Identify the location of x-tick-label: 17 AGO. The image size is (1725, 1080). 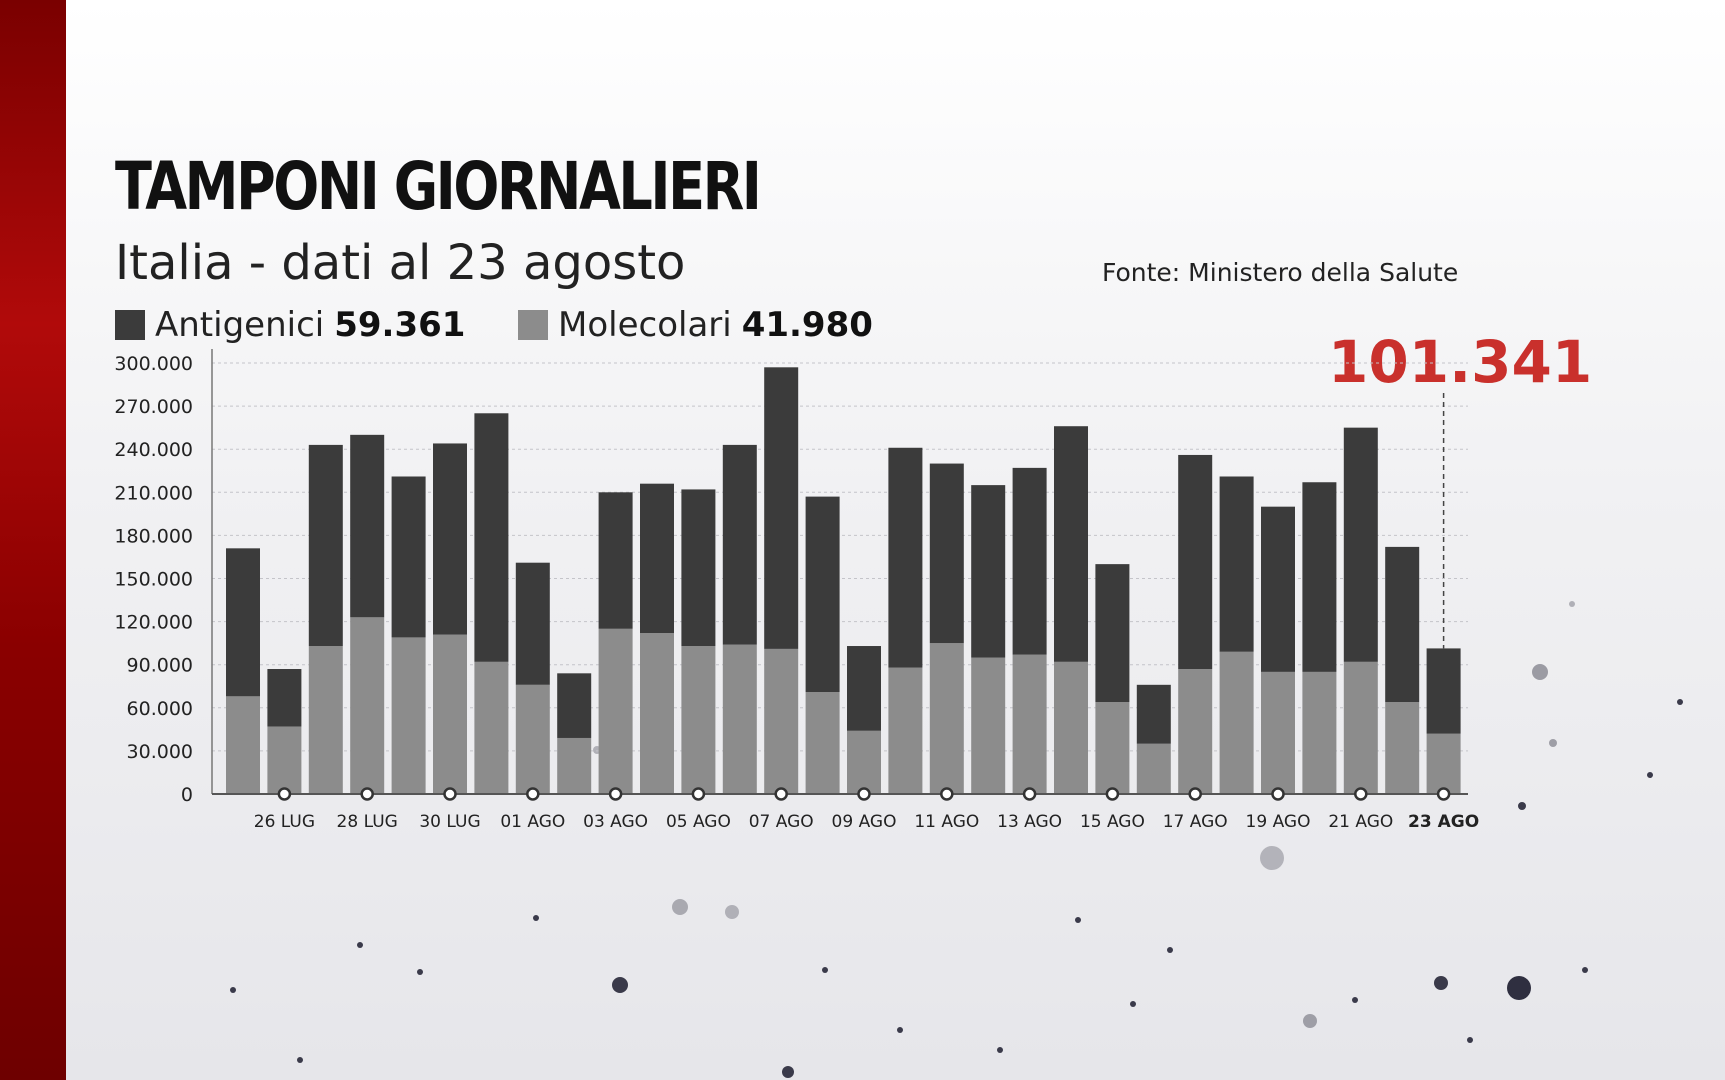
(1195, 822).